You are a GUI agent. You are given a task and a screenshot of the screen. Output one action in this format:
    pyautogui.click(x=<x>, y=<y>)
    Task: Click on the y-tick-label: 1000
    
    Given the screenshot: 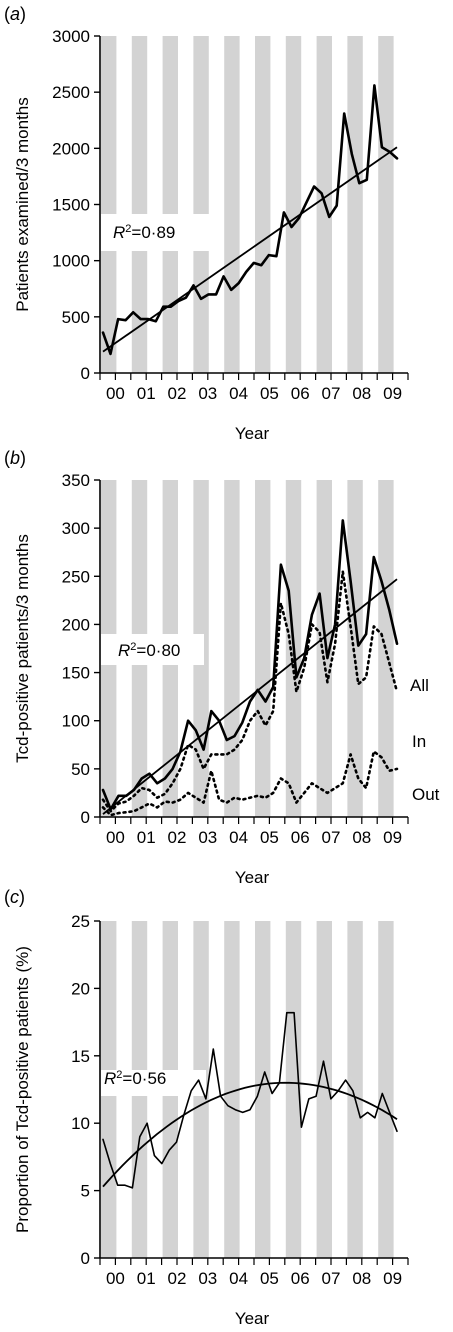 What is the action you would take?
    pyautogui.click(x=71, y=261)
    